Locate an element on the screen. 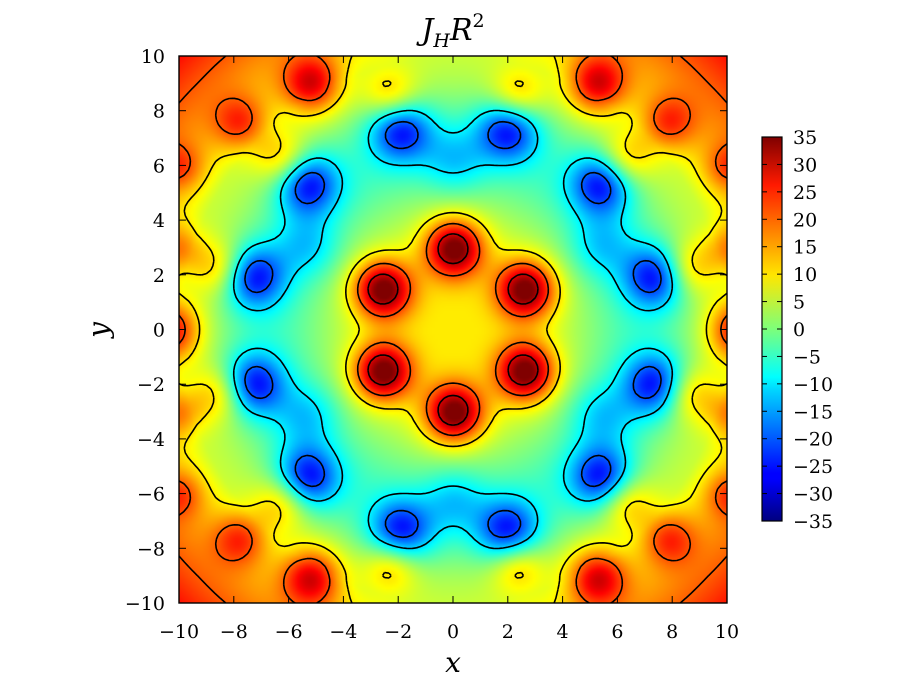 Image resolution: width=913 pixels, height=689 pixels. colorbar-tick-label: 0 is located at coordinates (799, 330).